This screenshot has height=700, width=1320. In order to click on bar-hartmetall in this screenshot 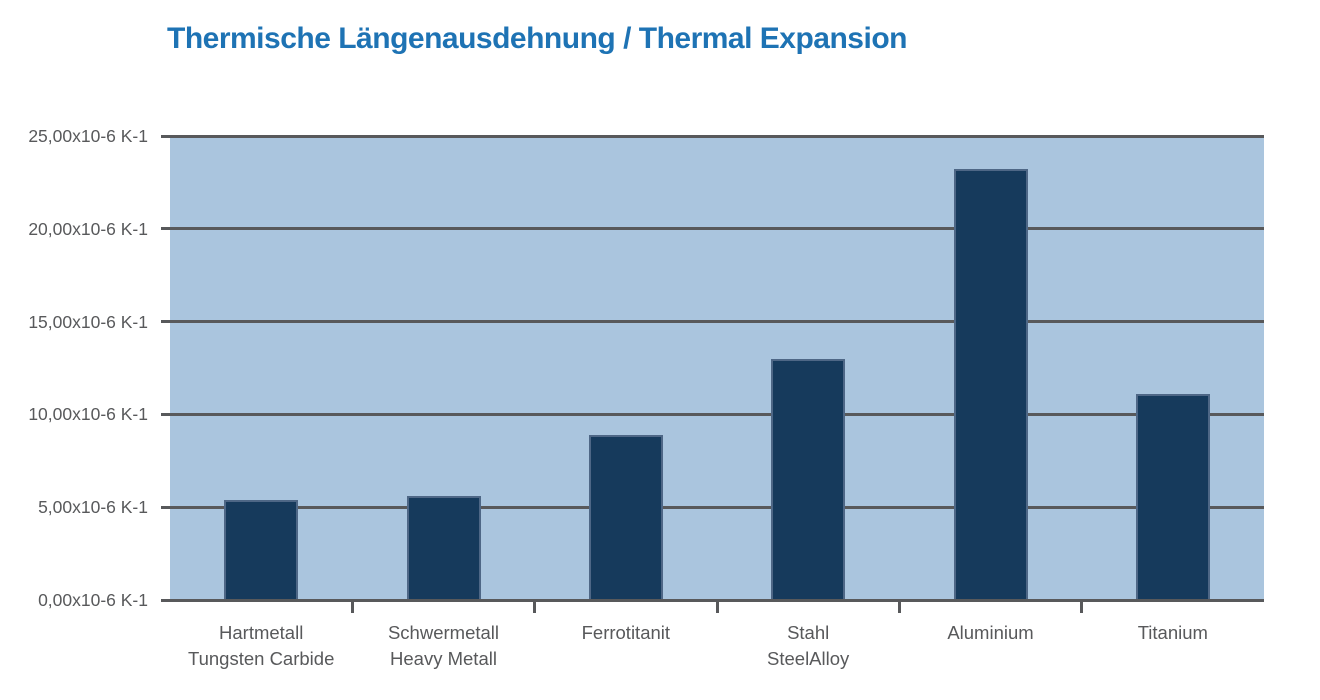, I will do `click(261, 549)`.